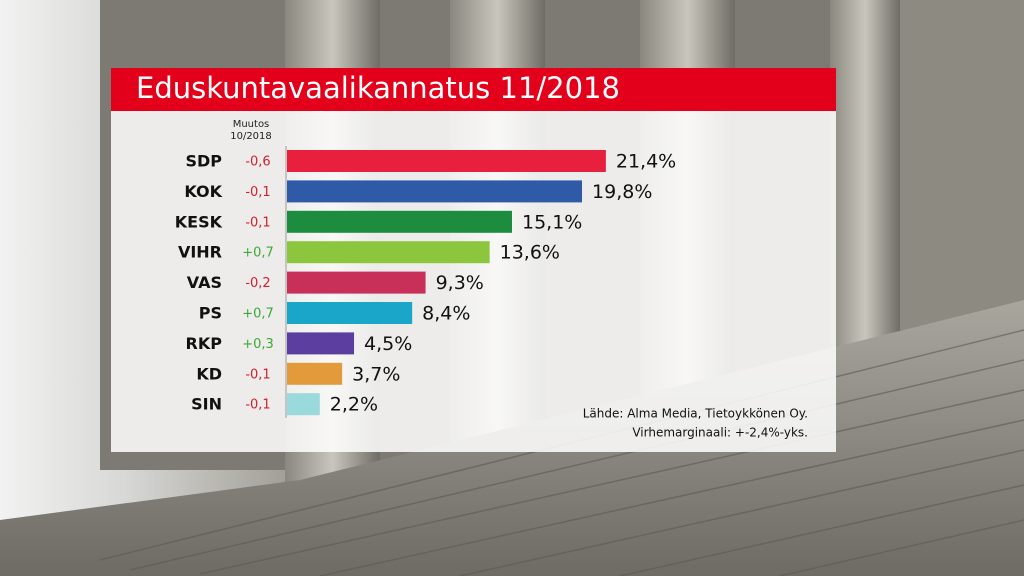 The height and width of the screenshot is (576, 1024). I want to click on source-note: Virhemarginaali: +-2,4%-yks., so click(720, 433).